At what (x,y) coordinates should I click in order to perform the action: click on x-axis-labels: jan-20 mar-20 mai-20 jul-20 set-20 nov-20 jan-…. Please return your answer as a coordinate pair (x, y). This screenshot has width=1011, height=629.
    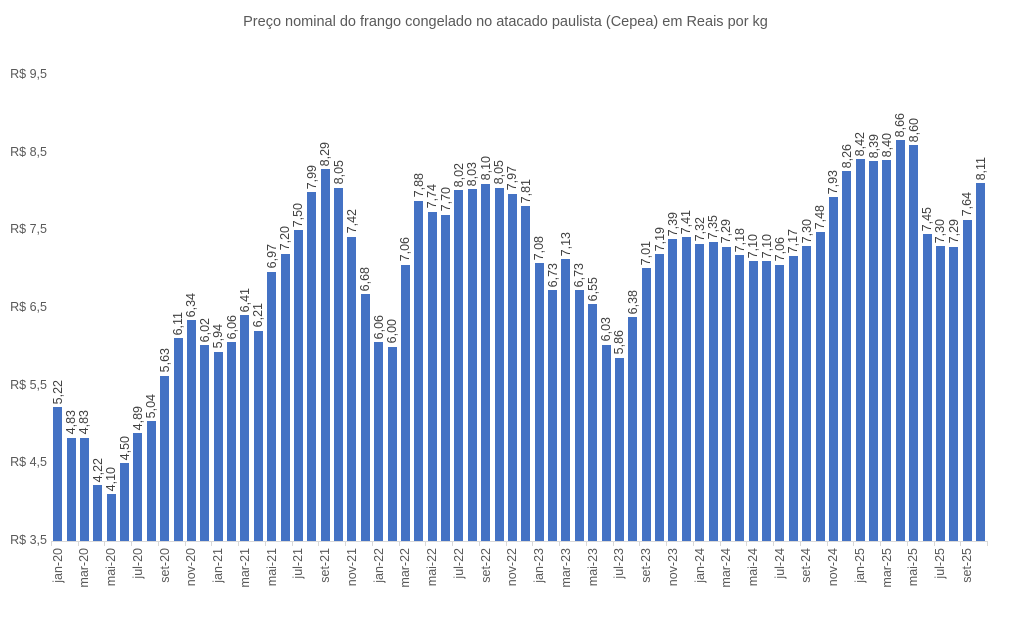
    Looking at the image, I should click on (519, 581).